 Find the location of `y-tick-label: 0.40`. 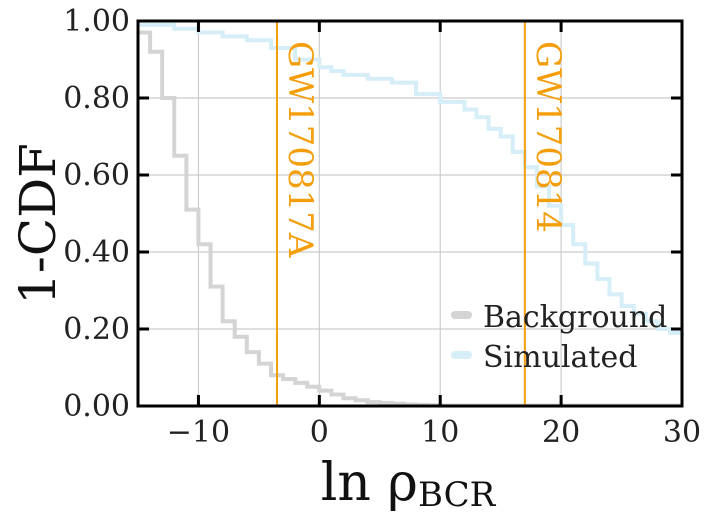

y-tick-label: 0.40 is located at coordinates (96, 252).